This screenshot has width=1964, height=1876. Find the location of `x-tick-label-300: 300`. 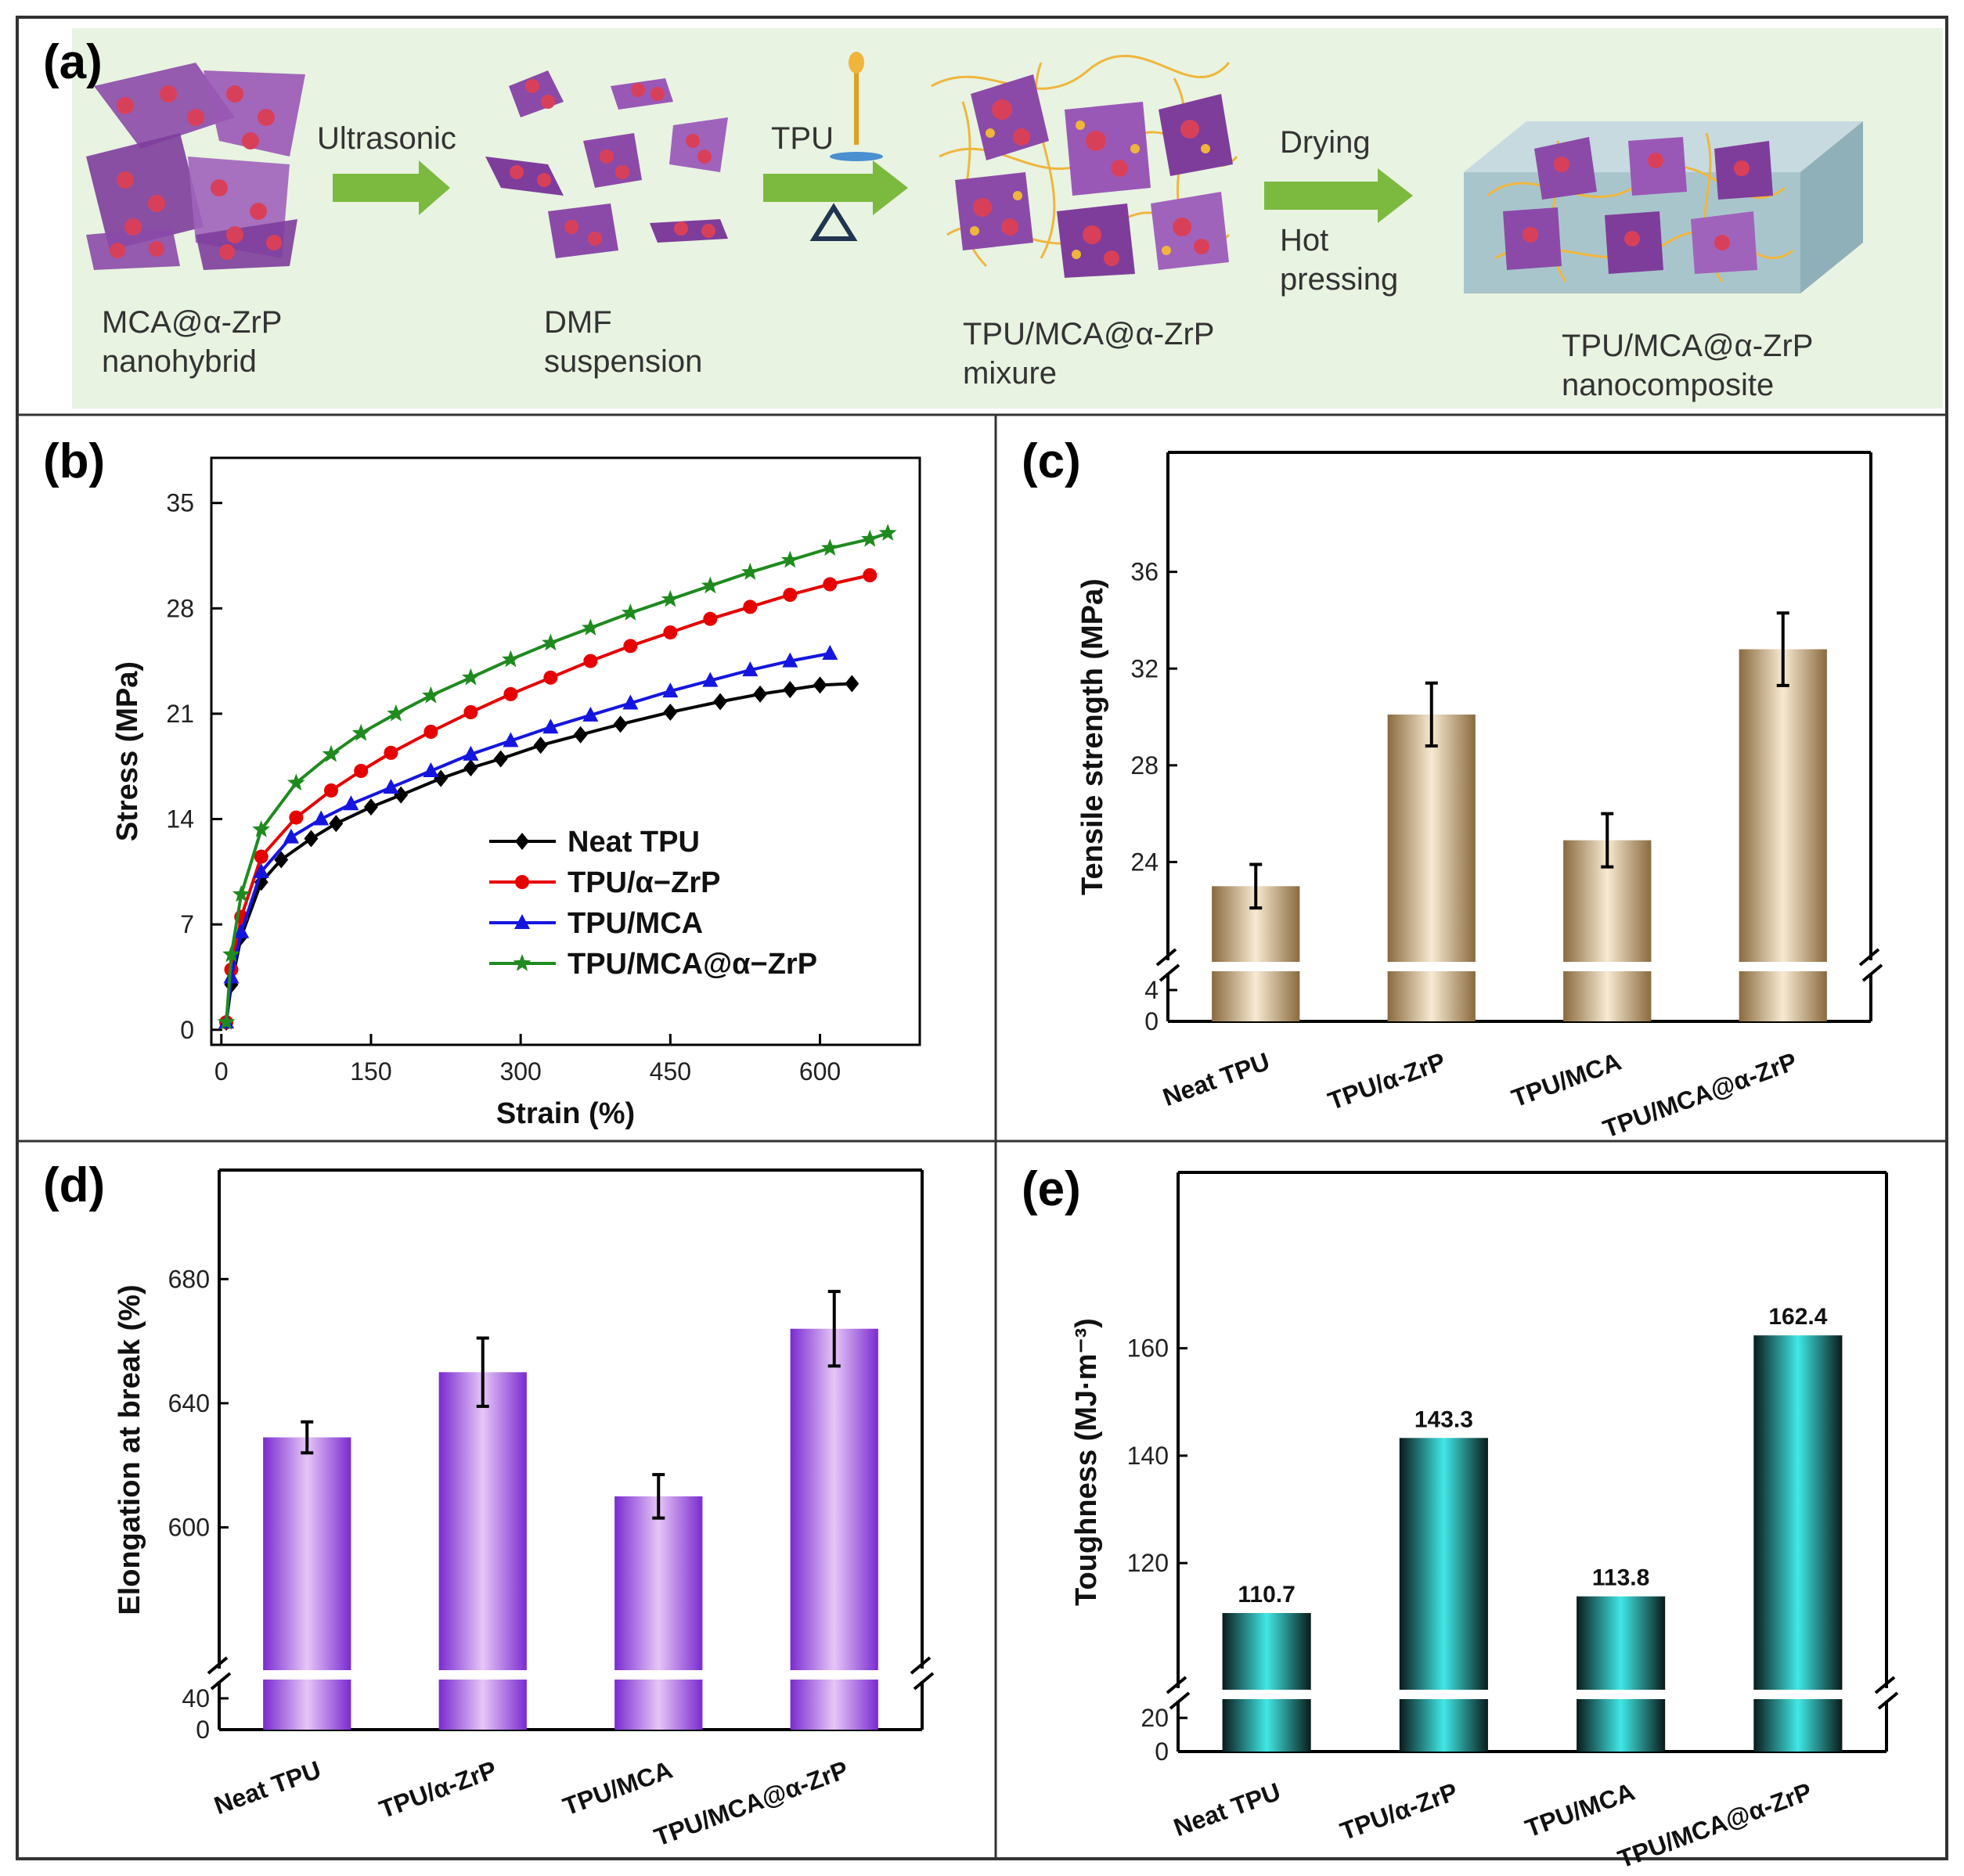

x-tick-label-300: 300 is located at coordinates (520, 1071).